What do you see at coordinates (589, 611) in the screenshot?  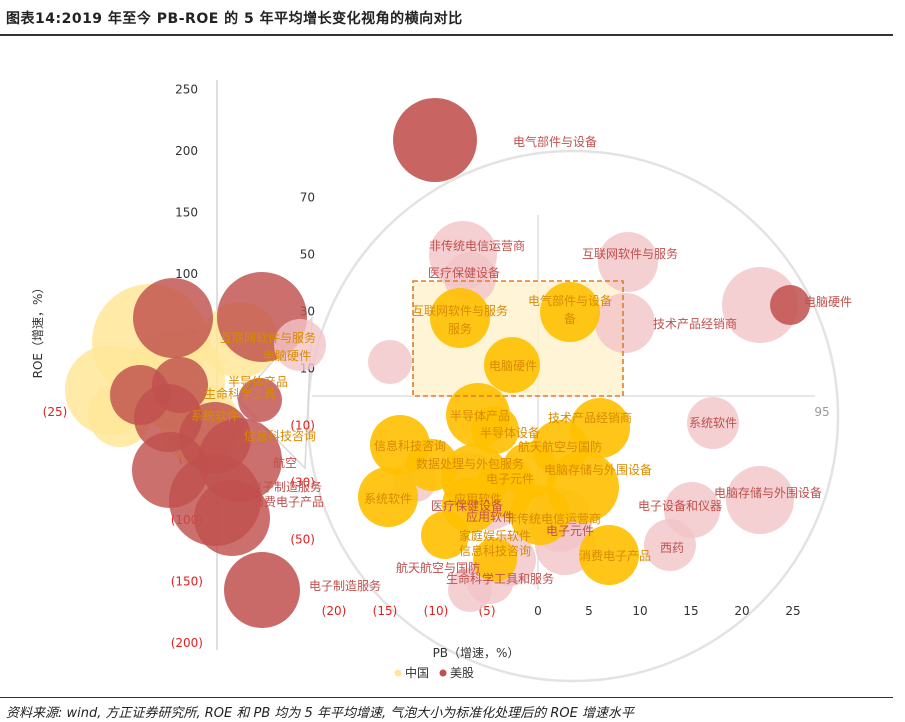 I see `zoom-x-tick-label: 5` at bounding box center [589, 611].